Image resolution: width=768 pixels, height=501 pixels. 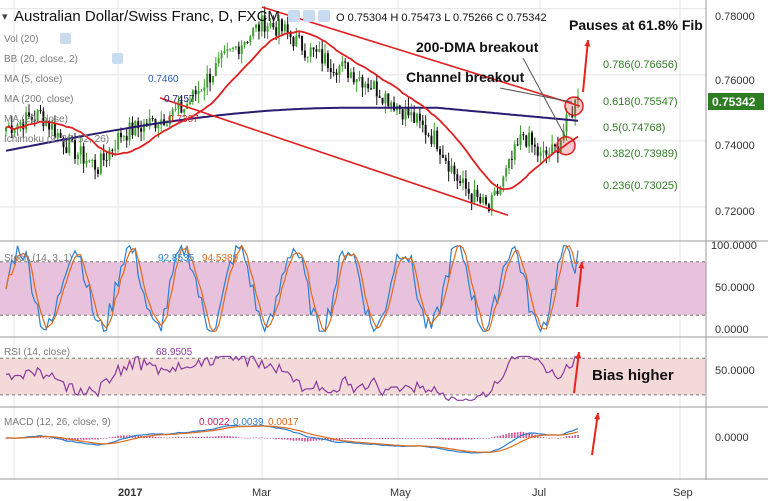 I want to click on rsi-value: 68.9505, so click(x=174, y=352).